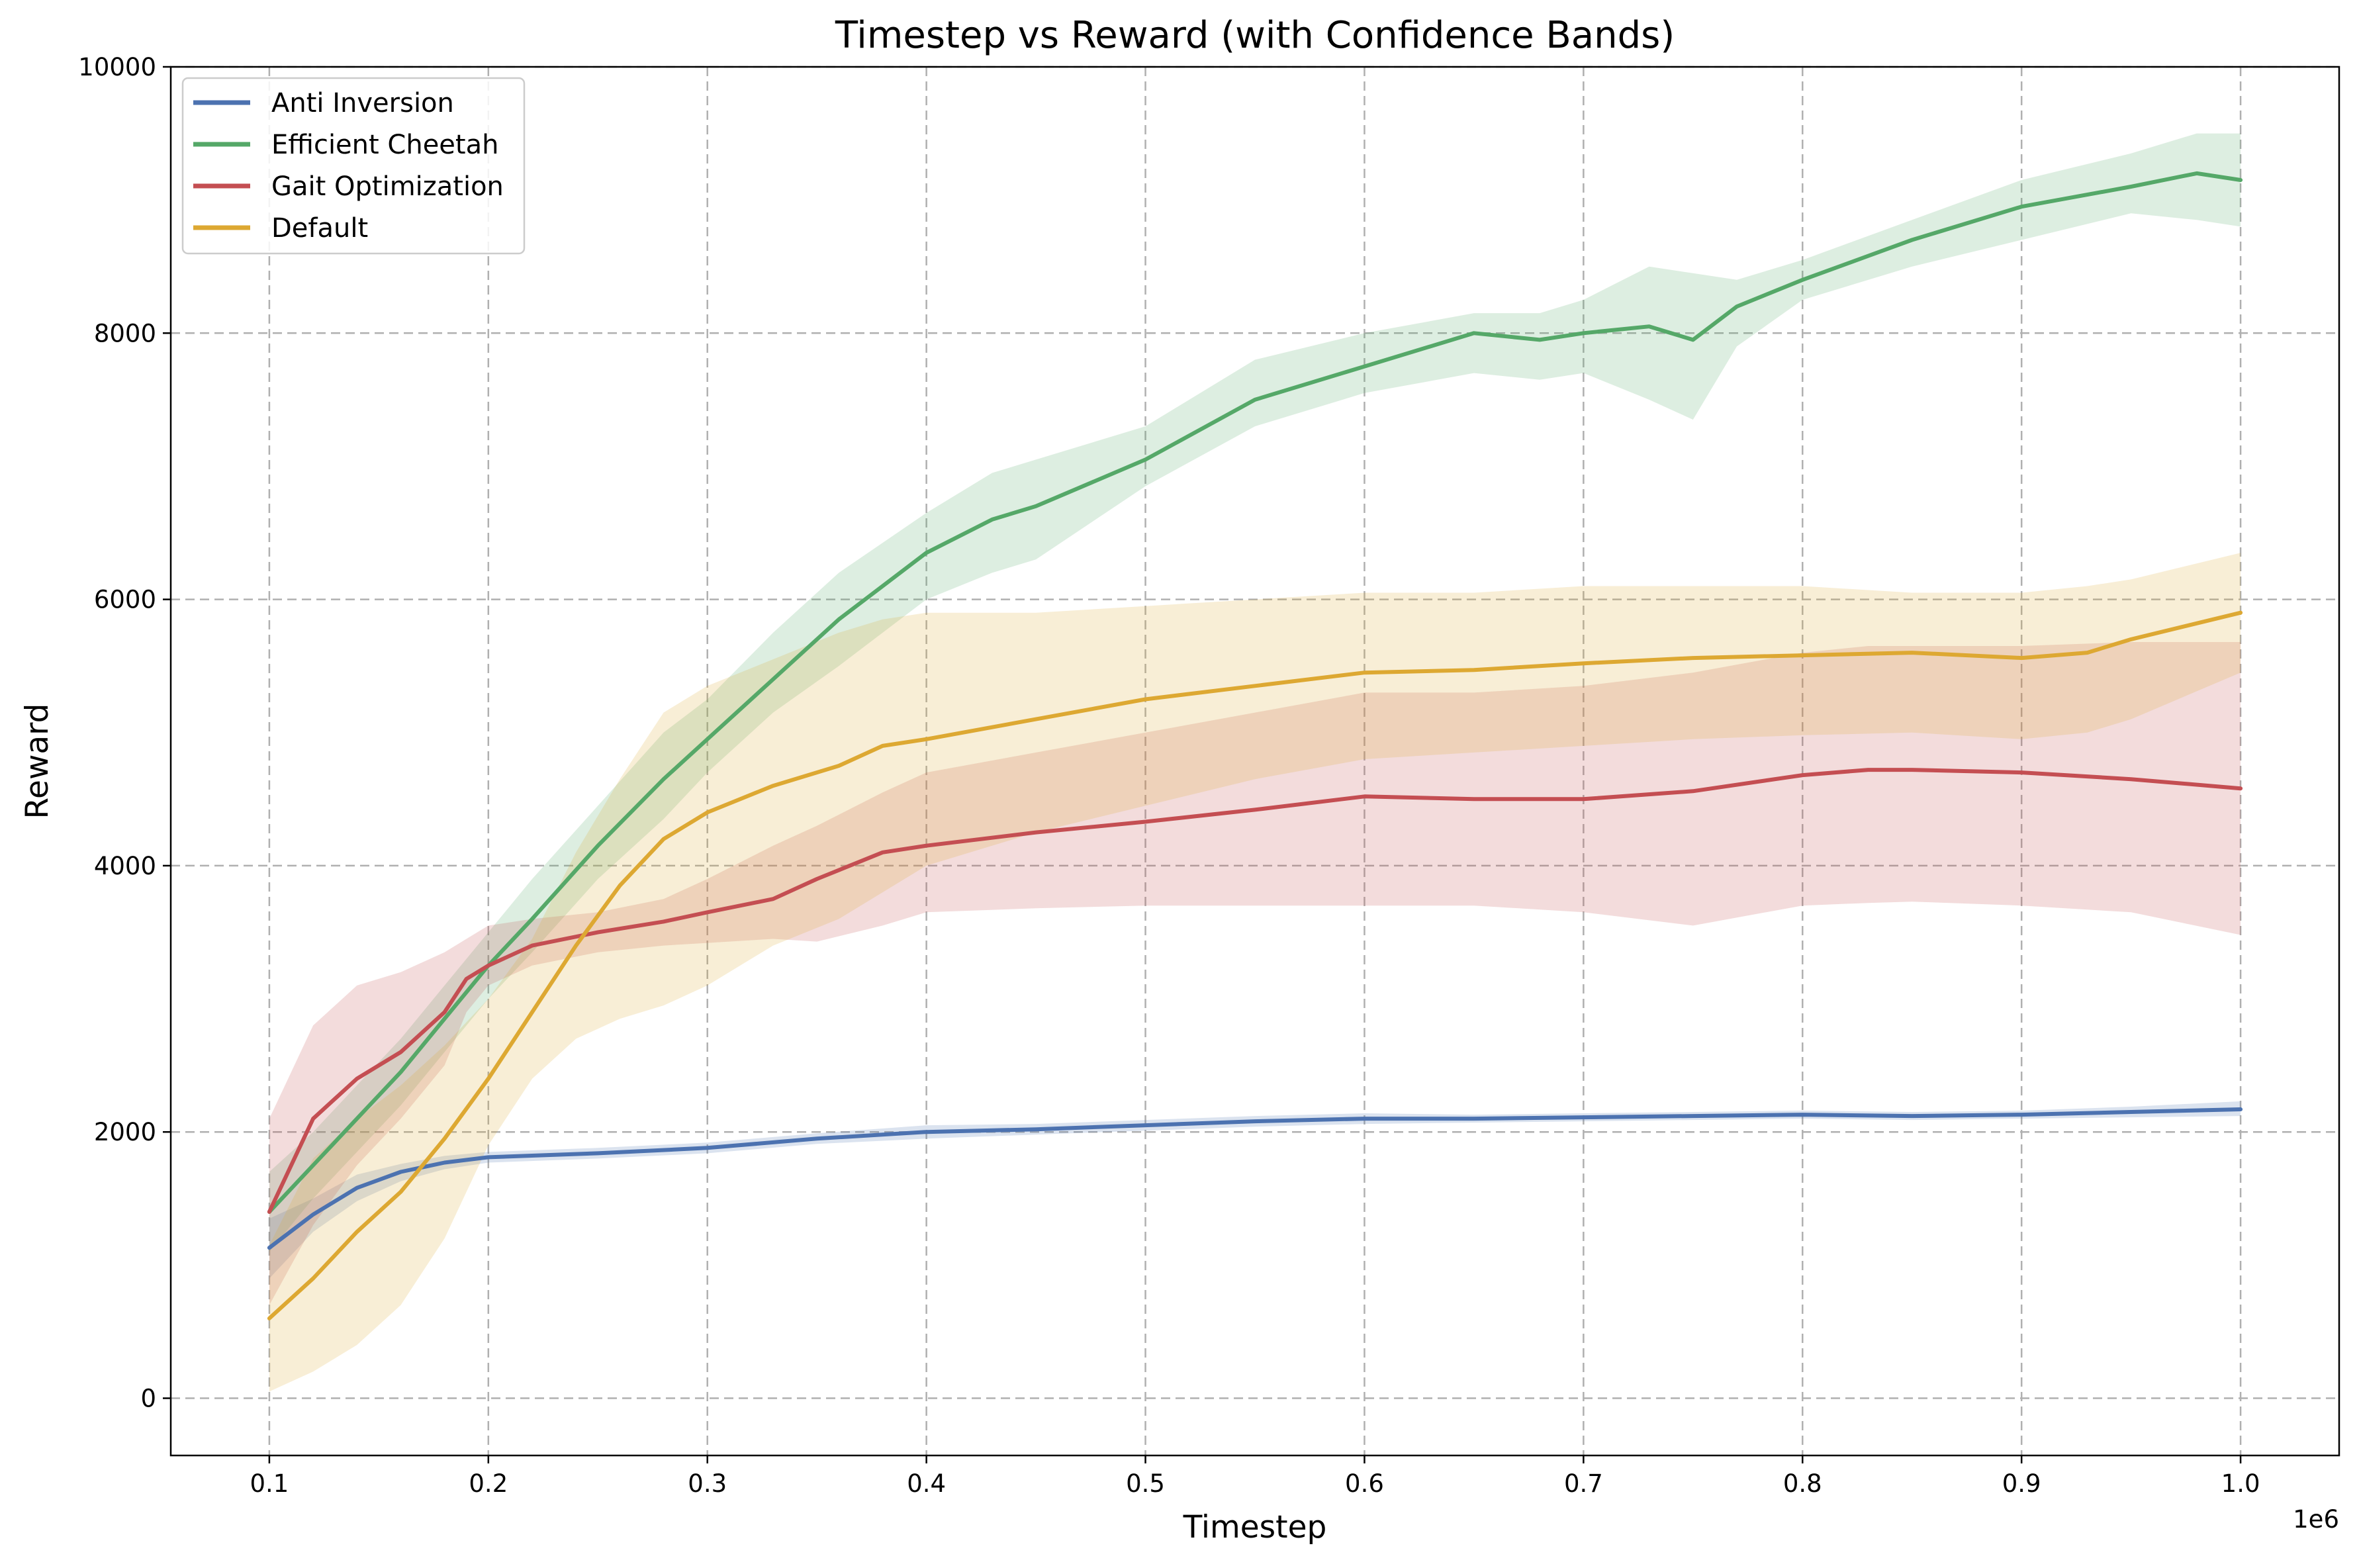 The image size is (2359, 1568). What do you see at coordinates (125, 333) in the screenshot?
I see `y-tick-label: 8000` at bounding box center [125, 333].